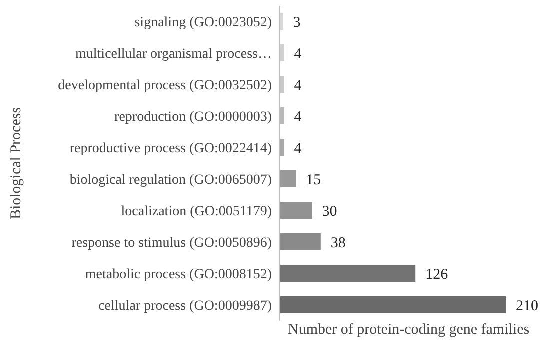 This screenshot has width=550, height=349. I want to click on y-tick-label: developmental process (GO:0032502), so click(165, 86).